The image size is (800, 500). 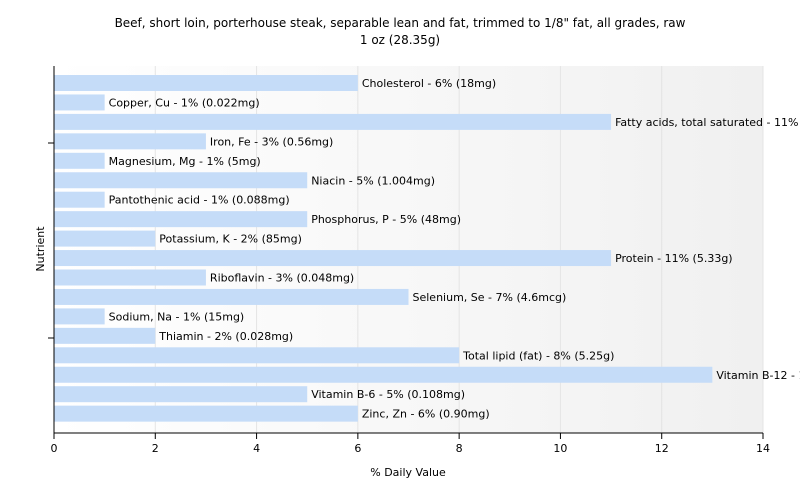 I want to click on bar-label: Magnesium, Mg - 1% (5mg), so click(x=185, y=161).